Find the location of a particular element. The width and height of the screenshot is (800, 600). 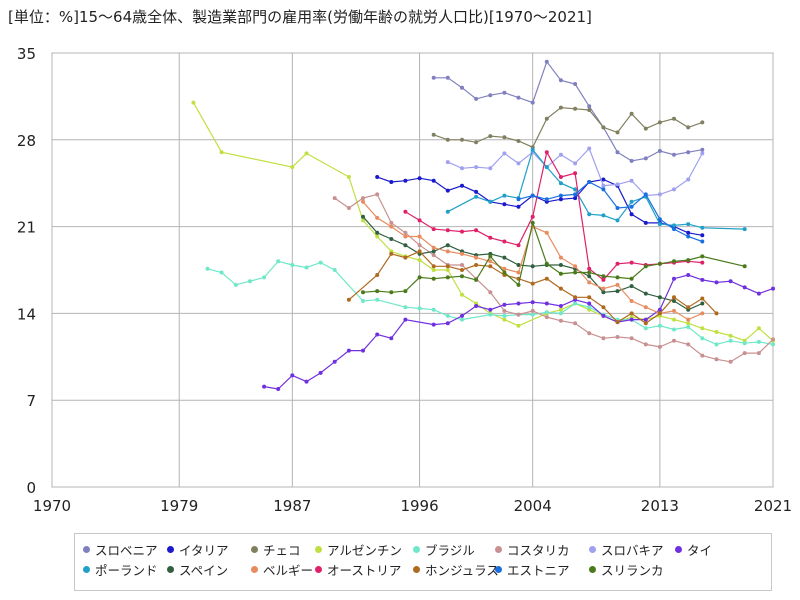

legend-label: コスタリカ is located at coordinates (538, 550).